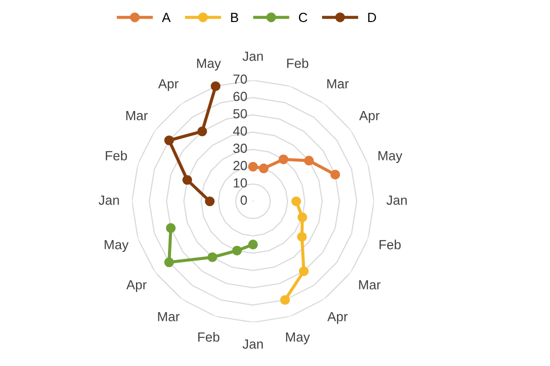 This screenshot has width=550, height=366. Describe the element at coordinates (372, 17) in the screenshot. I see `legend-label: D` at that location.